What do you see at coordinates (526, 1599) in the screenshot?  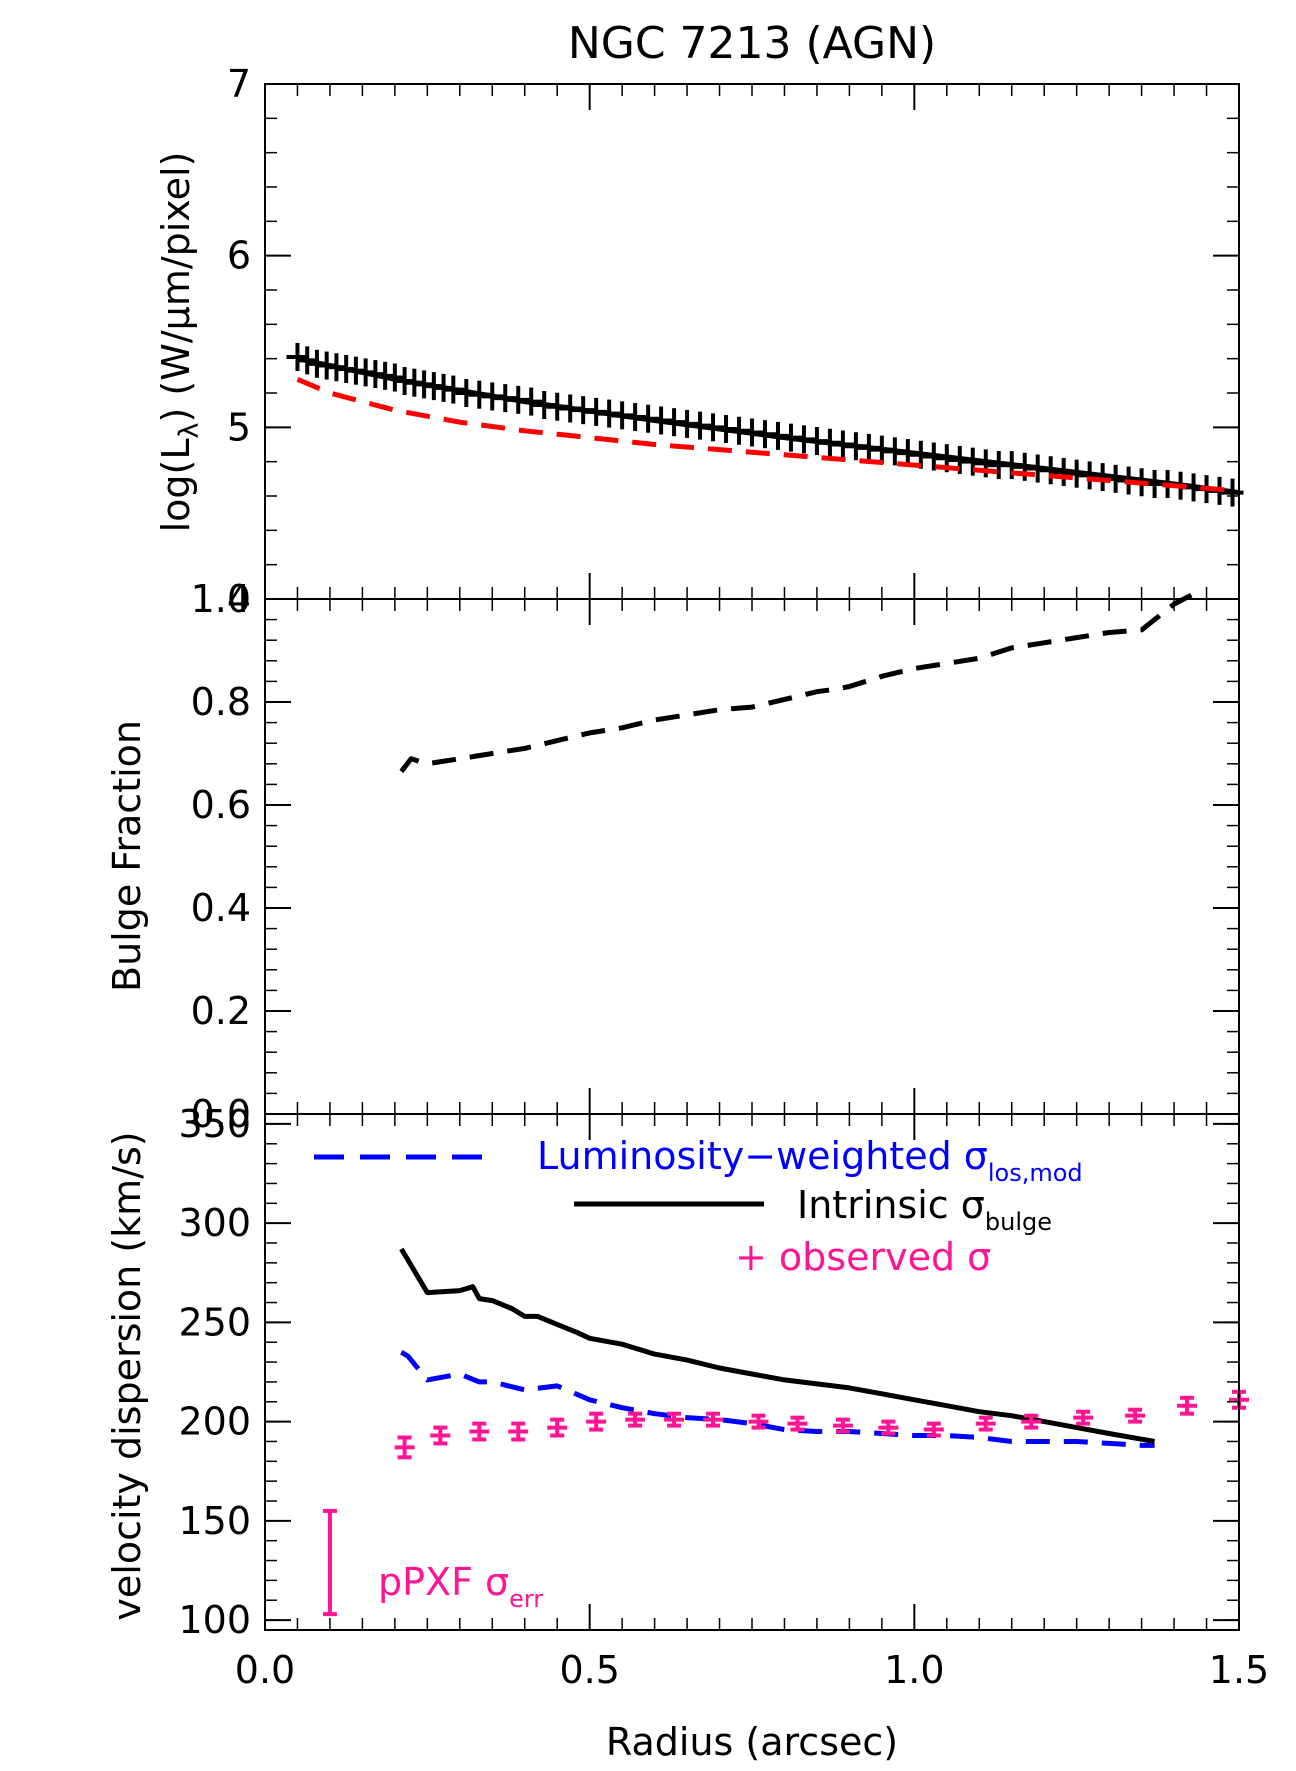 I see `pperf-error-label-sub: err` at bounding box center [526, 1599].